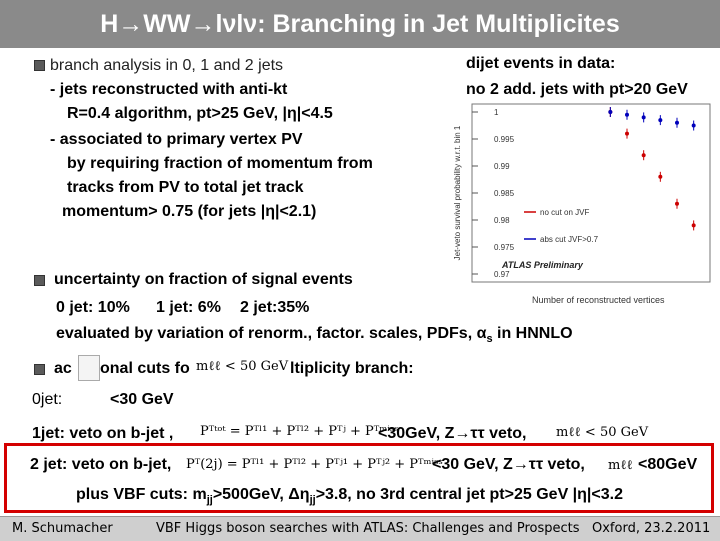  What do you see at coordinates (620, 465) in the screenshot?
I see `cut-2jet-mll: mℓℓ` at bounding box center [620, 465].